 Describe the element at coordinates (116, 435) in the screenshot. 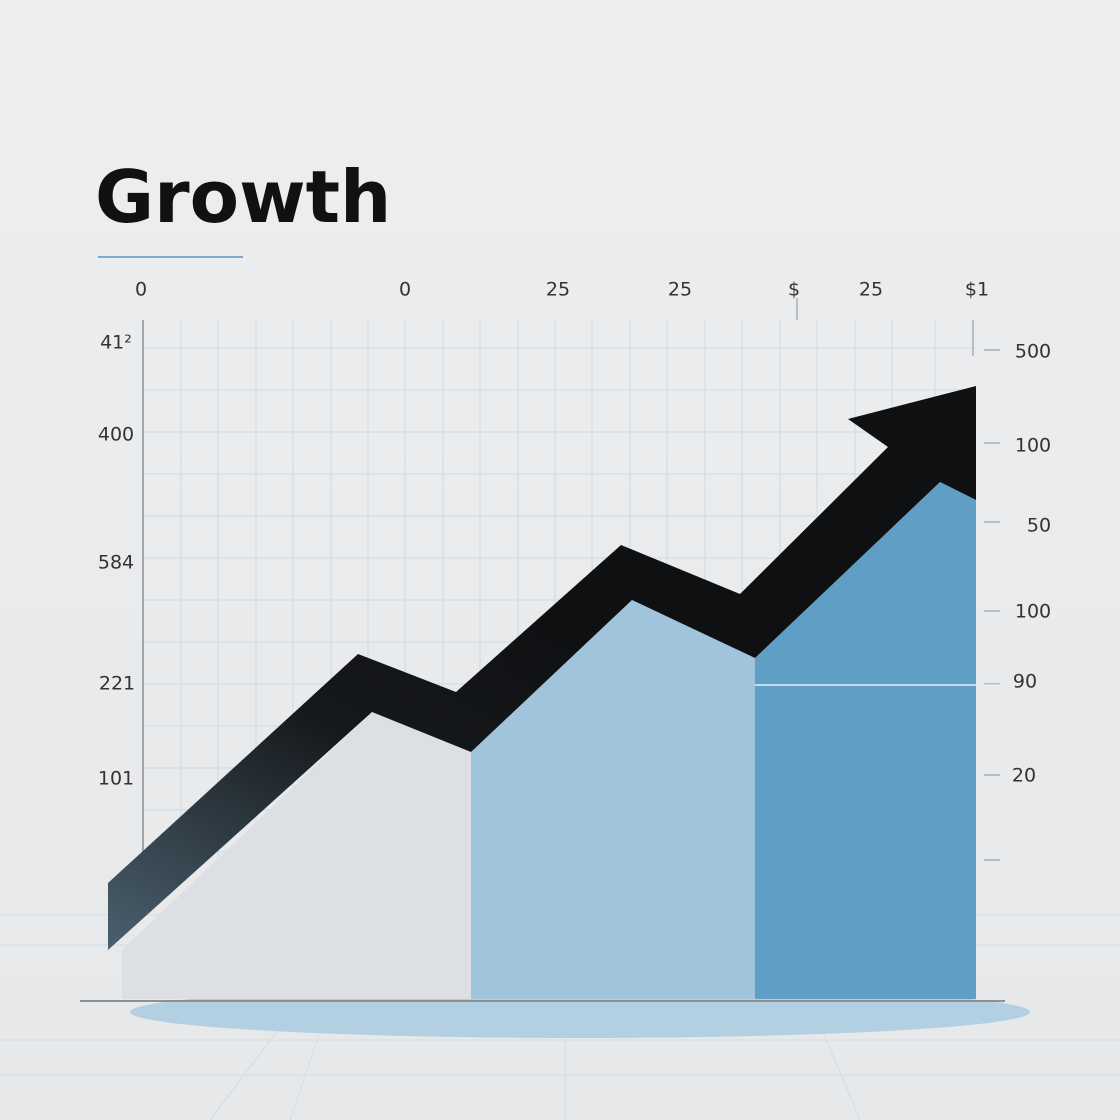

I see `left-label: 400` at that location.